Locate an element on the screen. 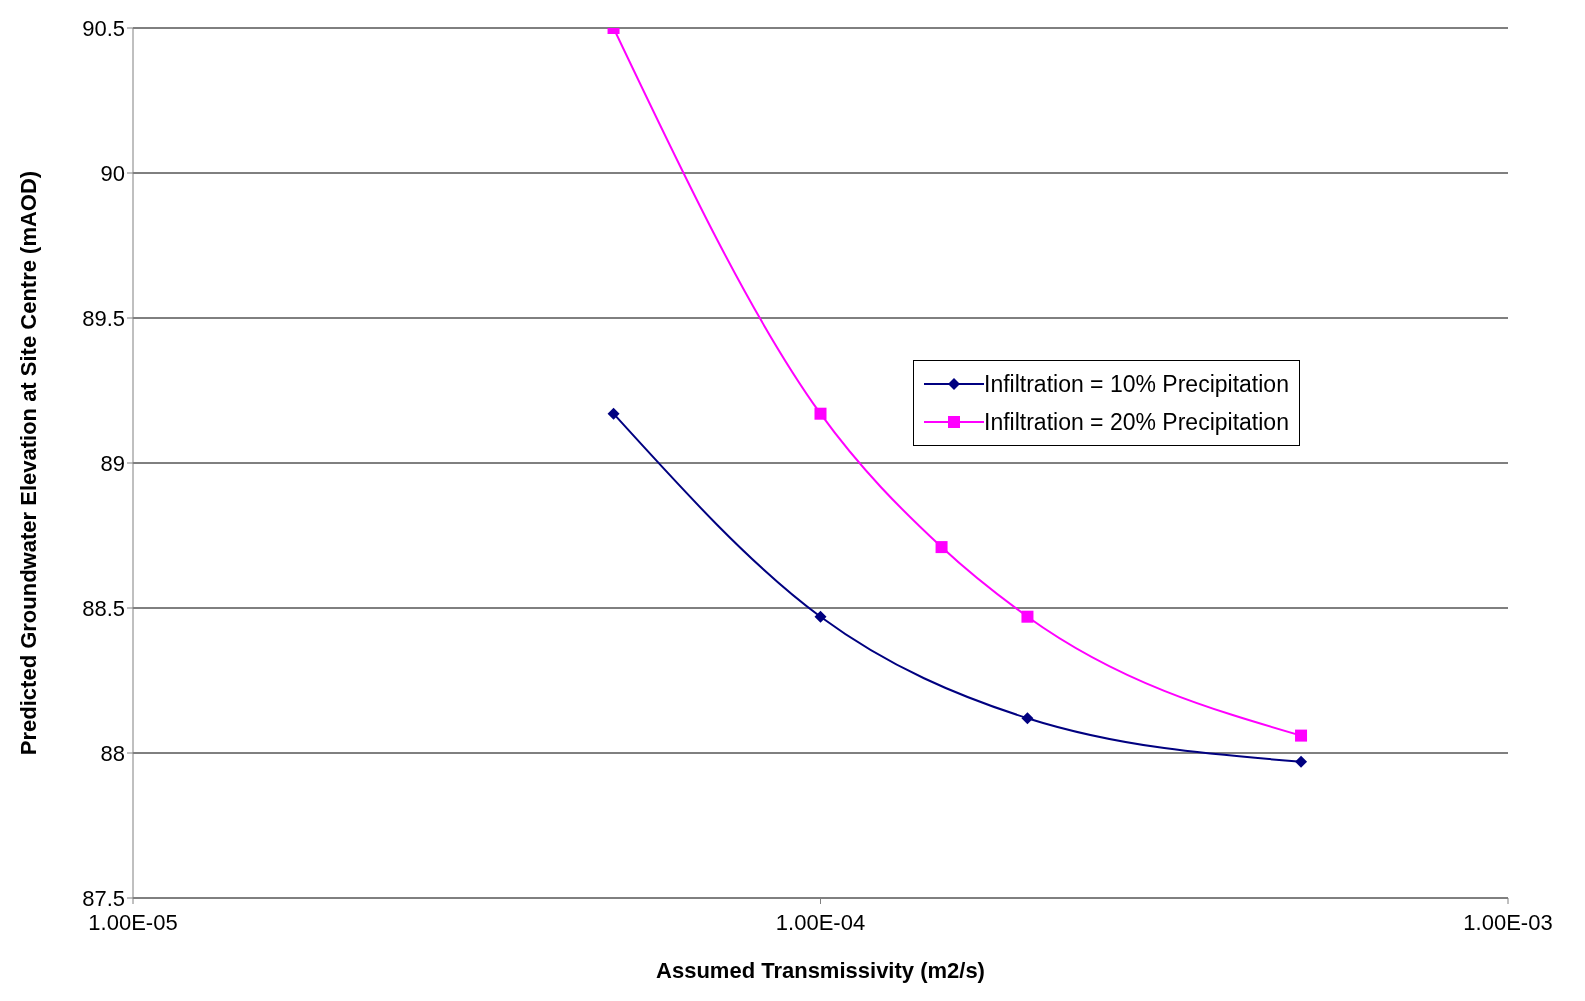 Image resolution: width=1585 pixels, height=1001 pixels. y-axis-title: Predicted Groundwater Elevation at Site Centre (mAOD) is located at coordinates (28, 463).